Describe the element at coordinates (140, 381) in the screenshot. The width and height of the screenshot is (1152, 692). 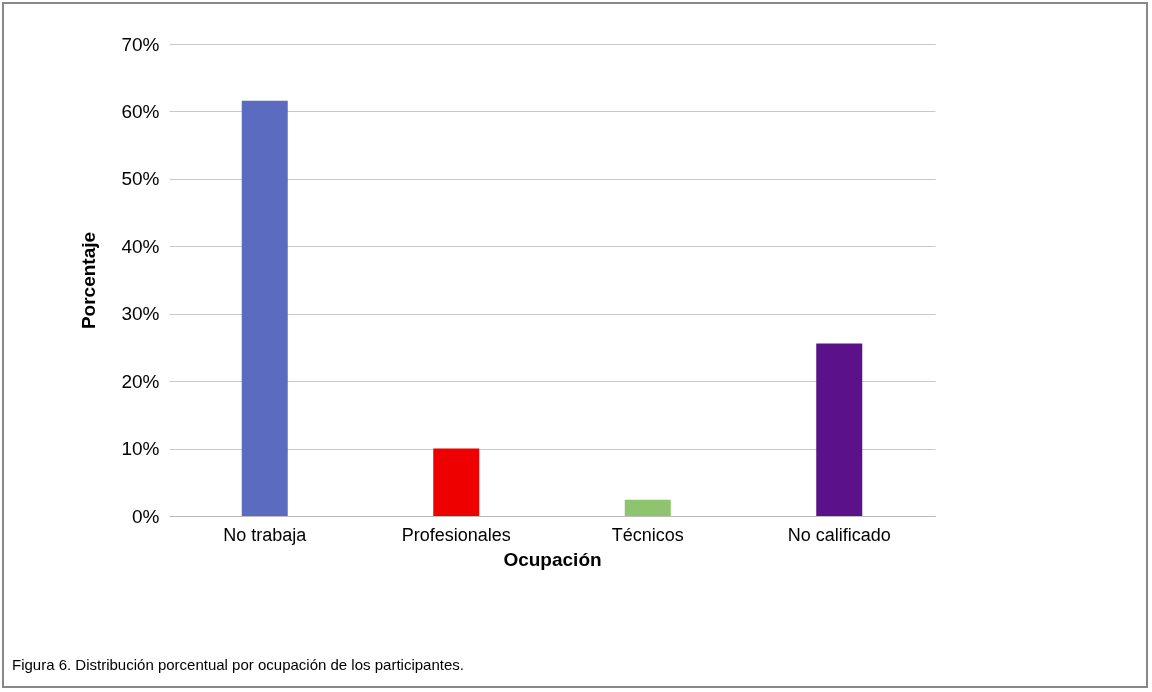
I see `y-tick-label: 20%` at that location.